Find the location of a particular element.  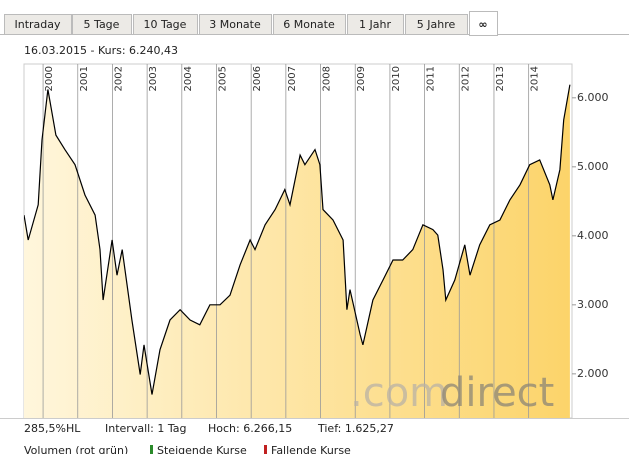

tab-label: ∞ is located at coordinates (482, 24).